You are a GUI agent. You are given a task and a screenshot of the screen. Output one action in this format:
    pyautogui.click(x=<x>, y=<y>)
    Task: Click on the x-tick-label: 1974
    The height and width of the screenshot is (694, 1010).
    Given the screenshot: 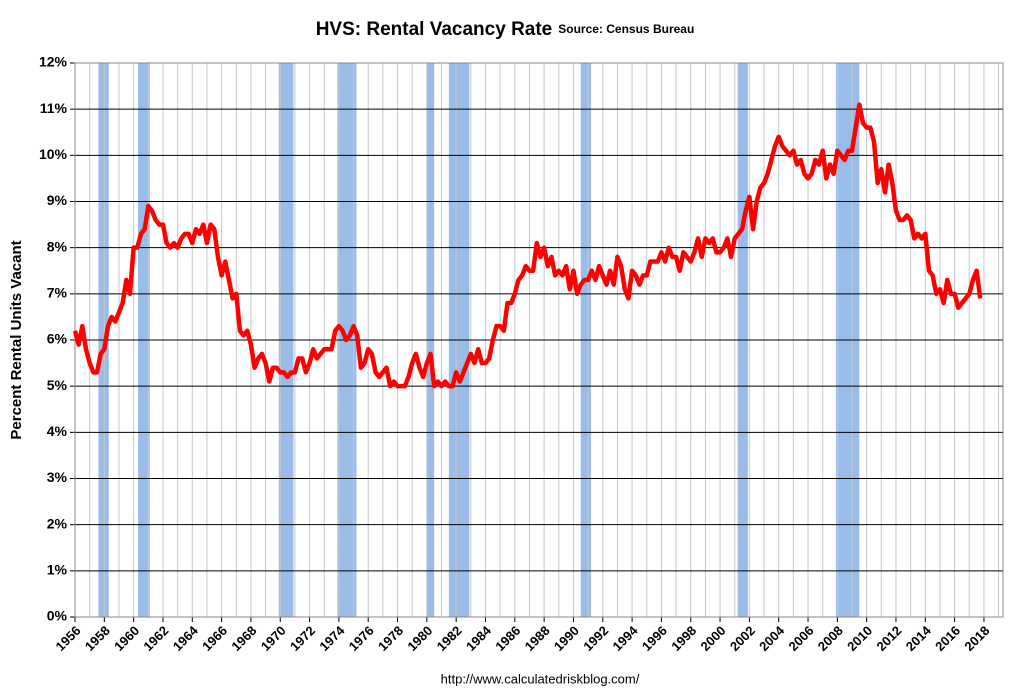 What is the action you would take?
    pyautogui.click(x=332, y=638)
    